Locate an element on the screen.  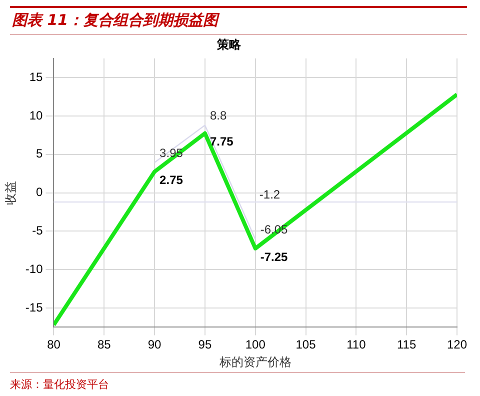
y-tick-label: 5 is located at coordinates (40, 153).